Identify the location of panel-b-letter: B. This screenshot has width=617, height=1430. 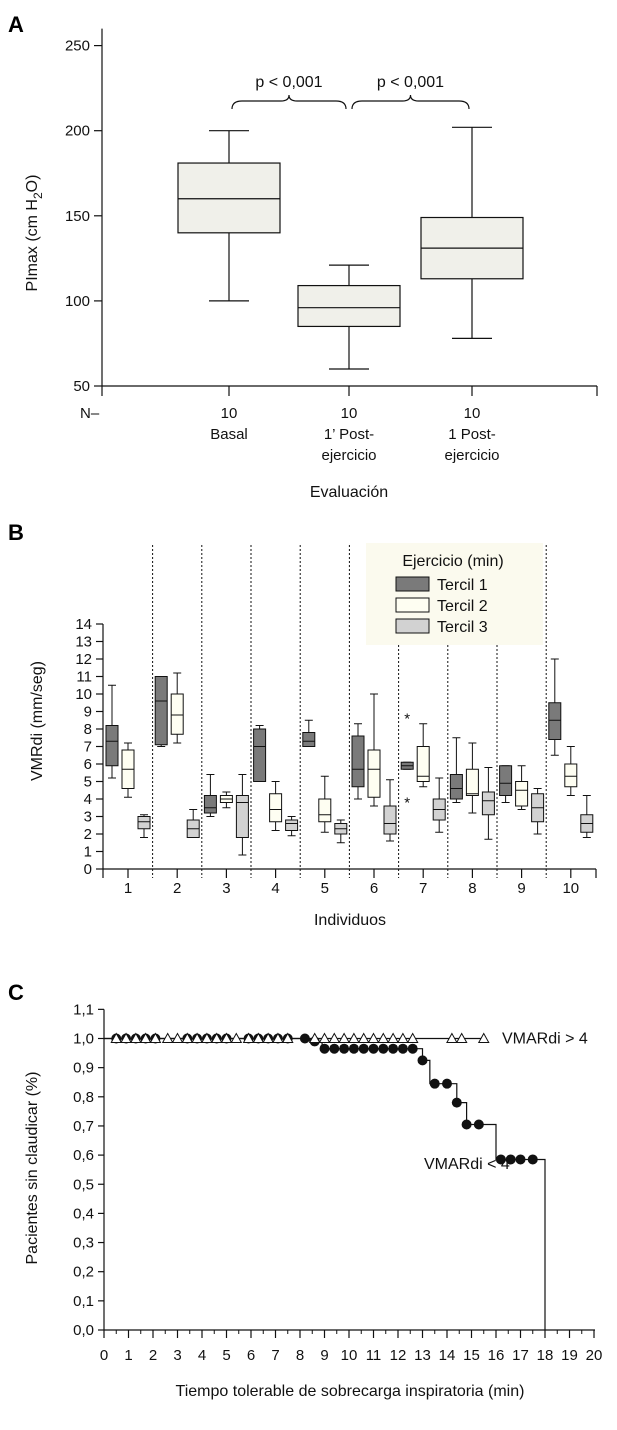
(16, 532).